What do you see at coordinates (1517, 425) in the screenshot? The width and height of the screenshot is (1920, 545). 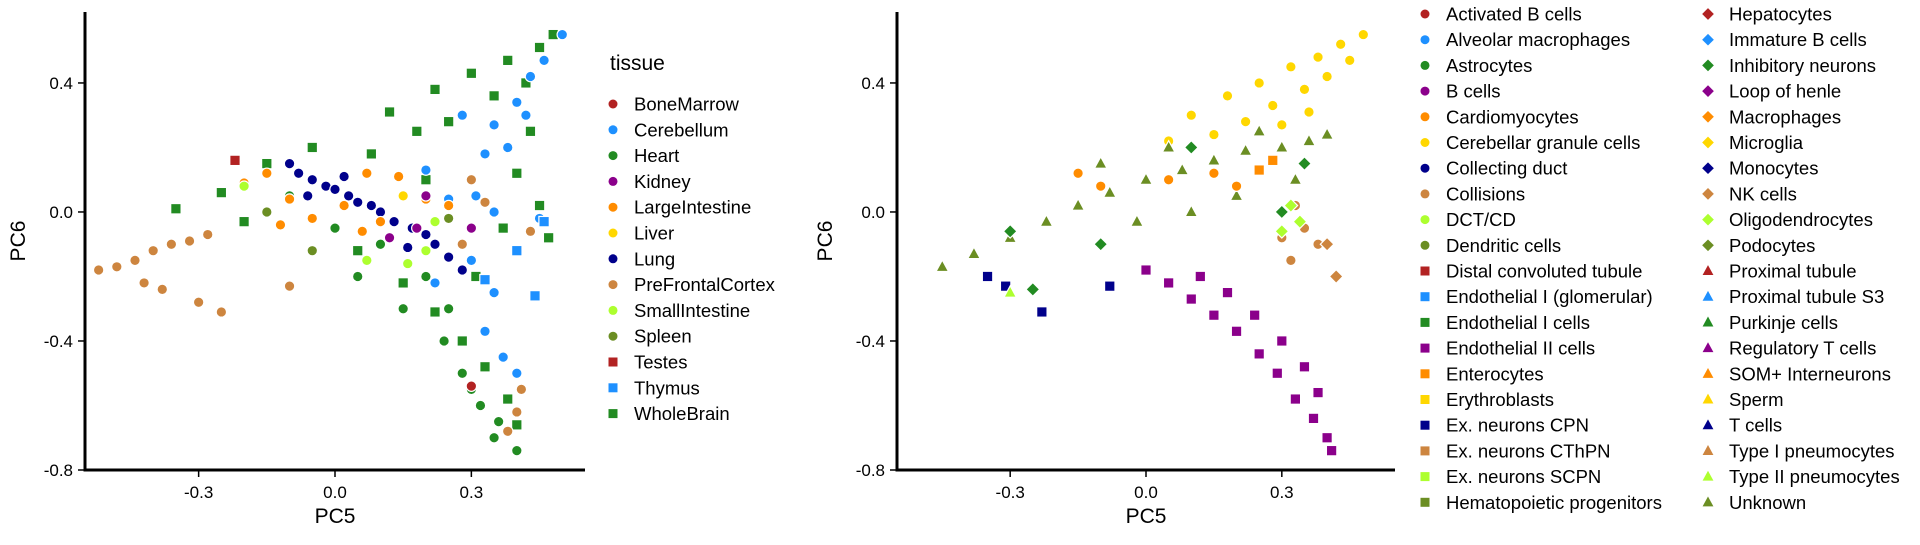 I see `legend-label: Ex. neurons CPN` at bounding box center [1517, 425].